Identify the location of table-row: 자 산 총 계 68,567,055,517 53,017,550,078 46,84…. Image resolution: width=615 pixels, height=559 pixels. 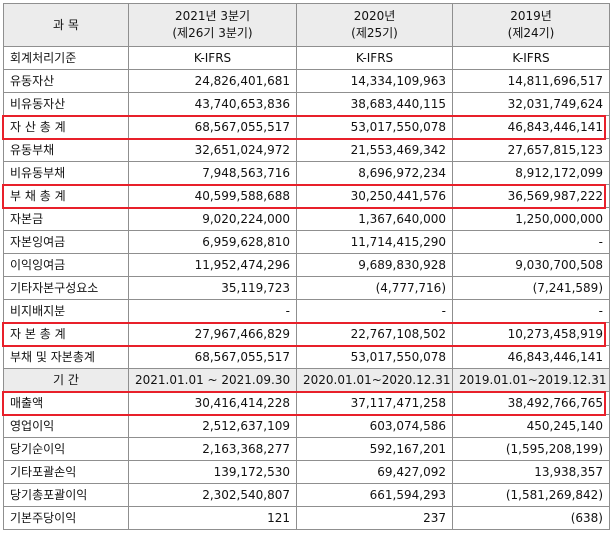
(306, 127).